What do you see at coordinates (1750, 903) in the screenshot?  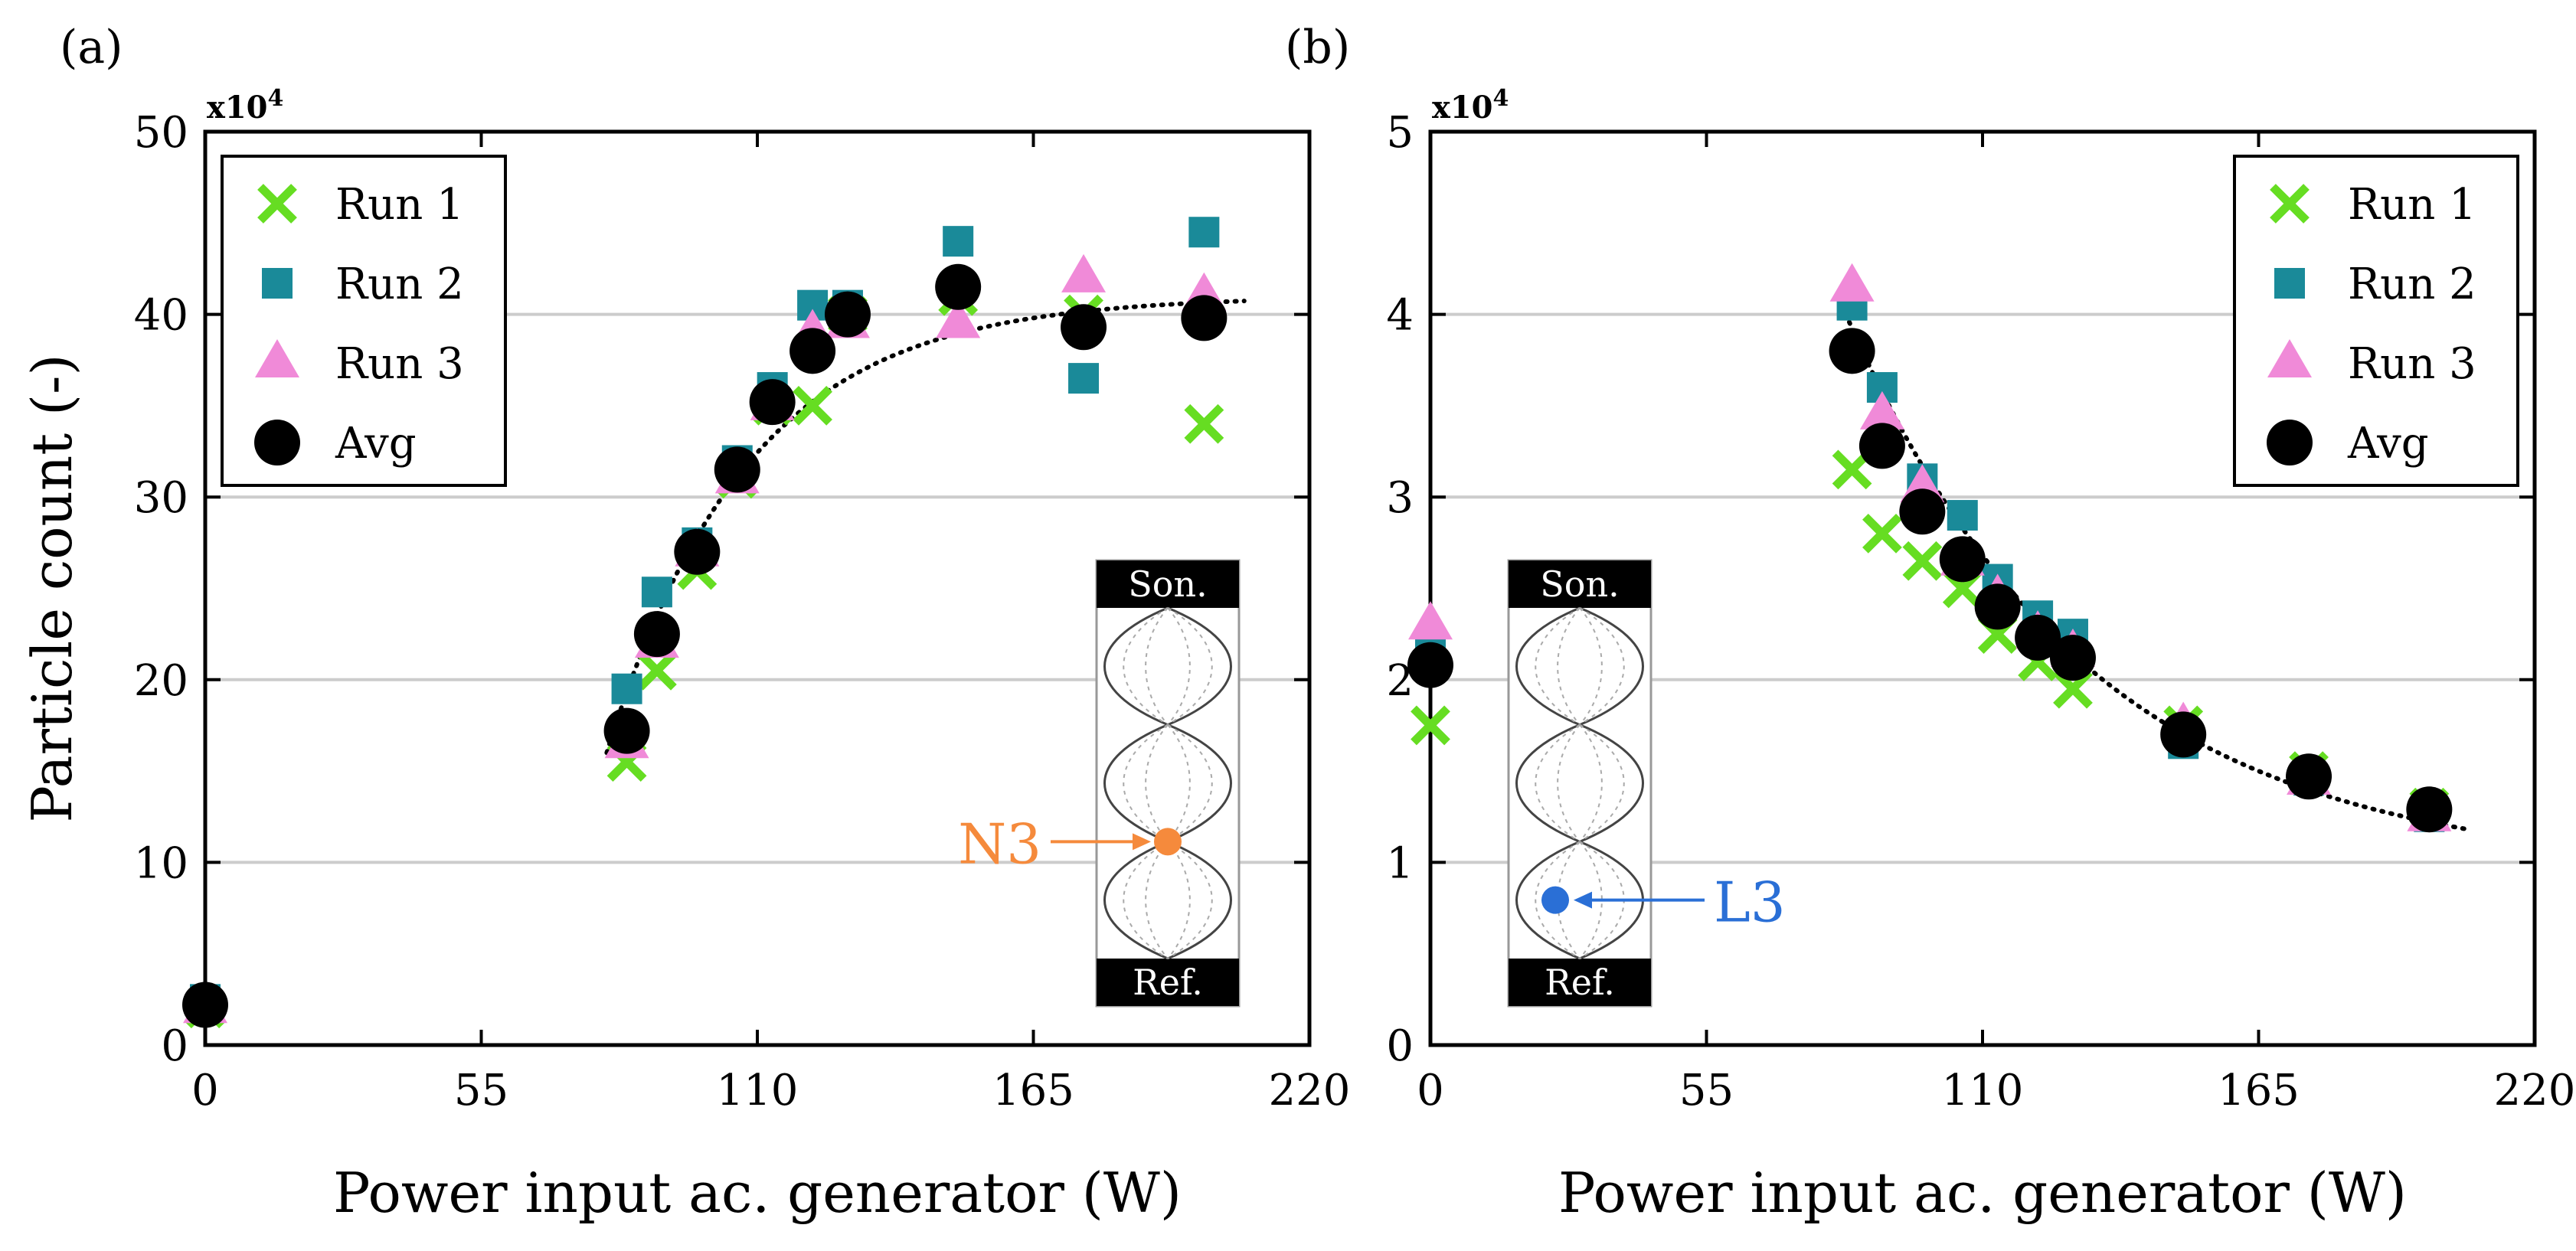 I see `marker-label: L3` at bounding box center [1750, 903].